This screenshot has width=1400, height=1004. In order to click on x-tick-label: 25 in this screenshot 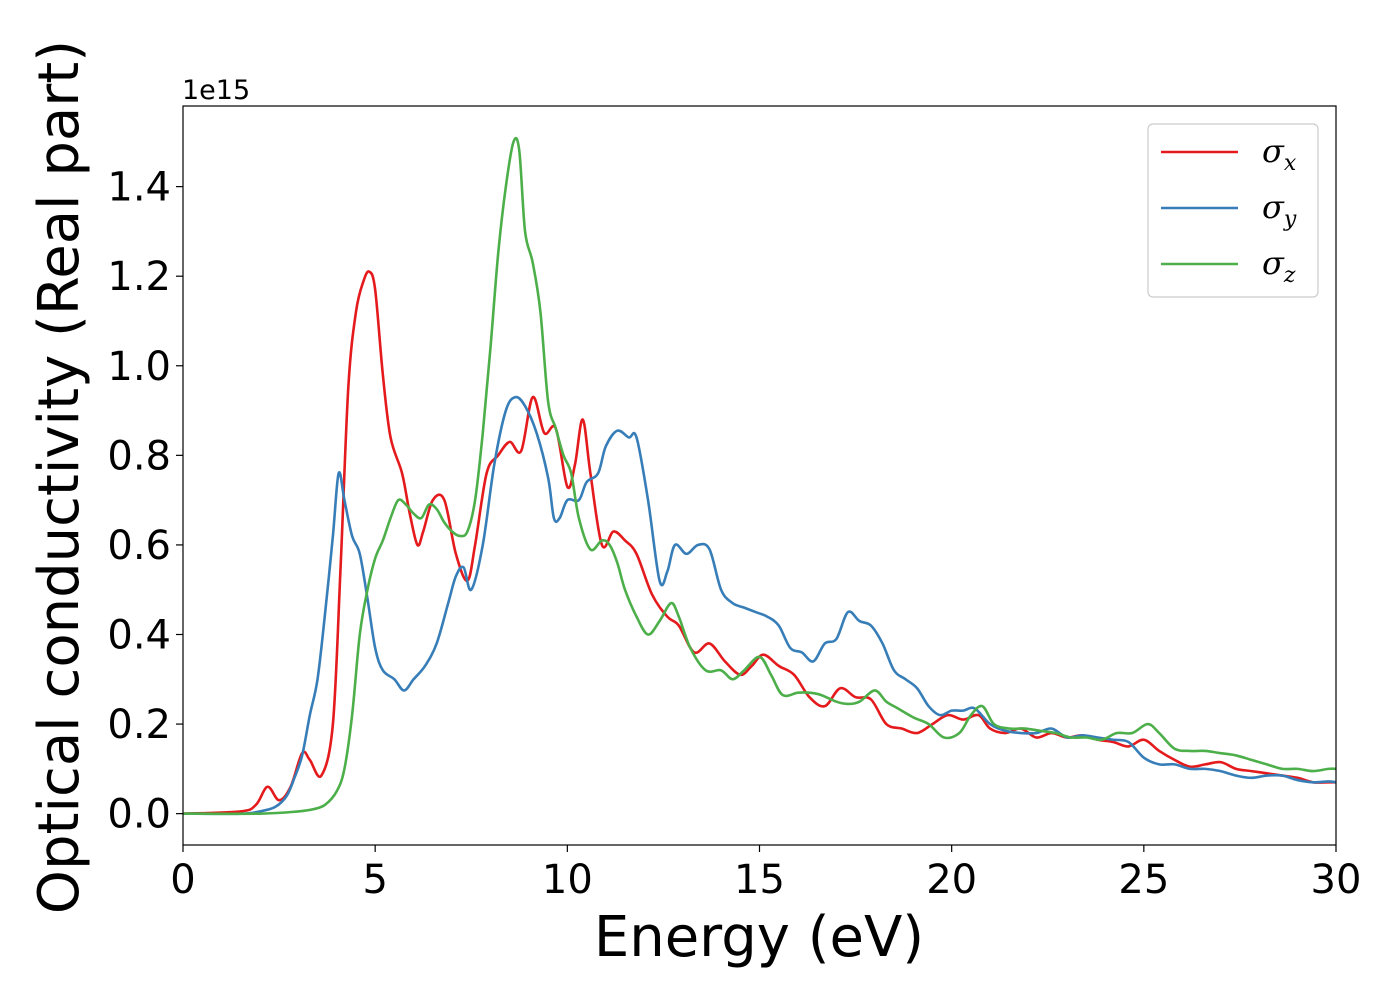, I will do `click(1143, 880)`.